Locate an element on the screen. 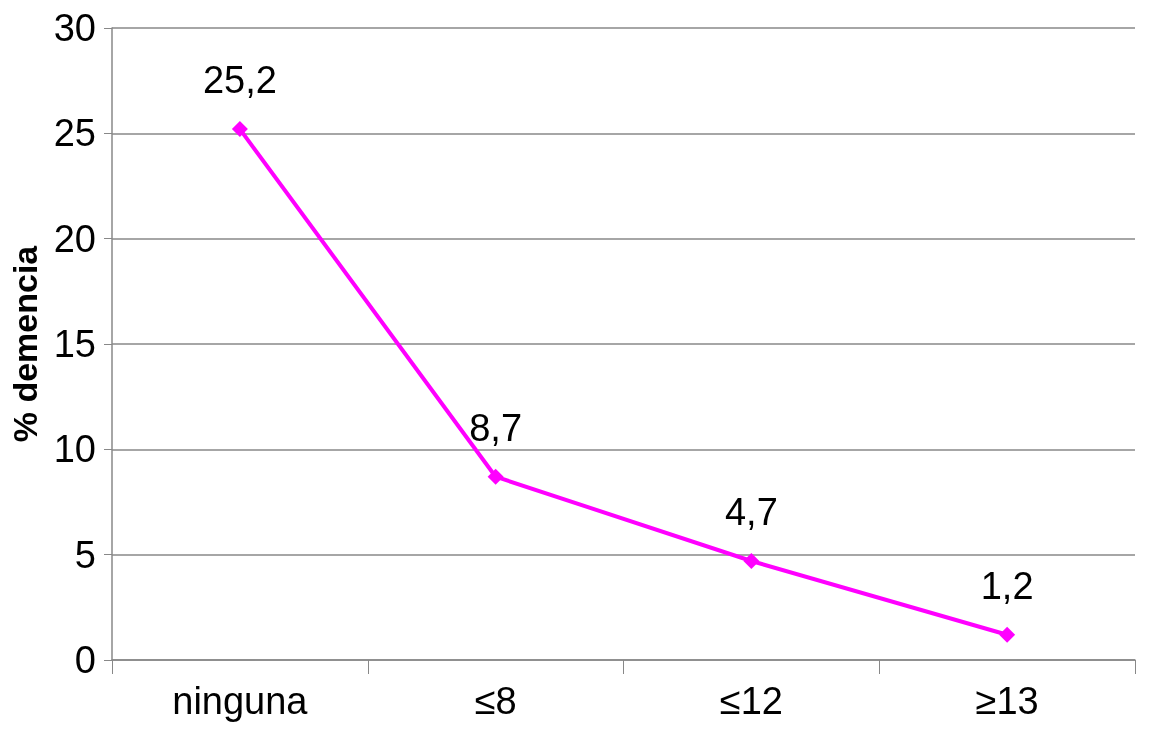 The width and height of the screenshot is (1153, 746). data-label: 1,2 is located at coordinates (1007, 585).